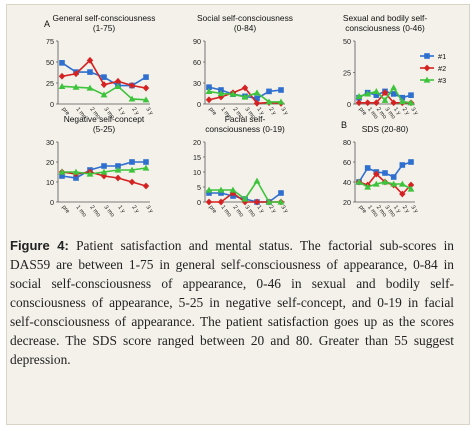 The image size is (476, 431). I want to click on y-tick-label: 15, so click(197, 157).